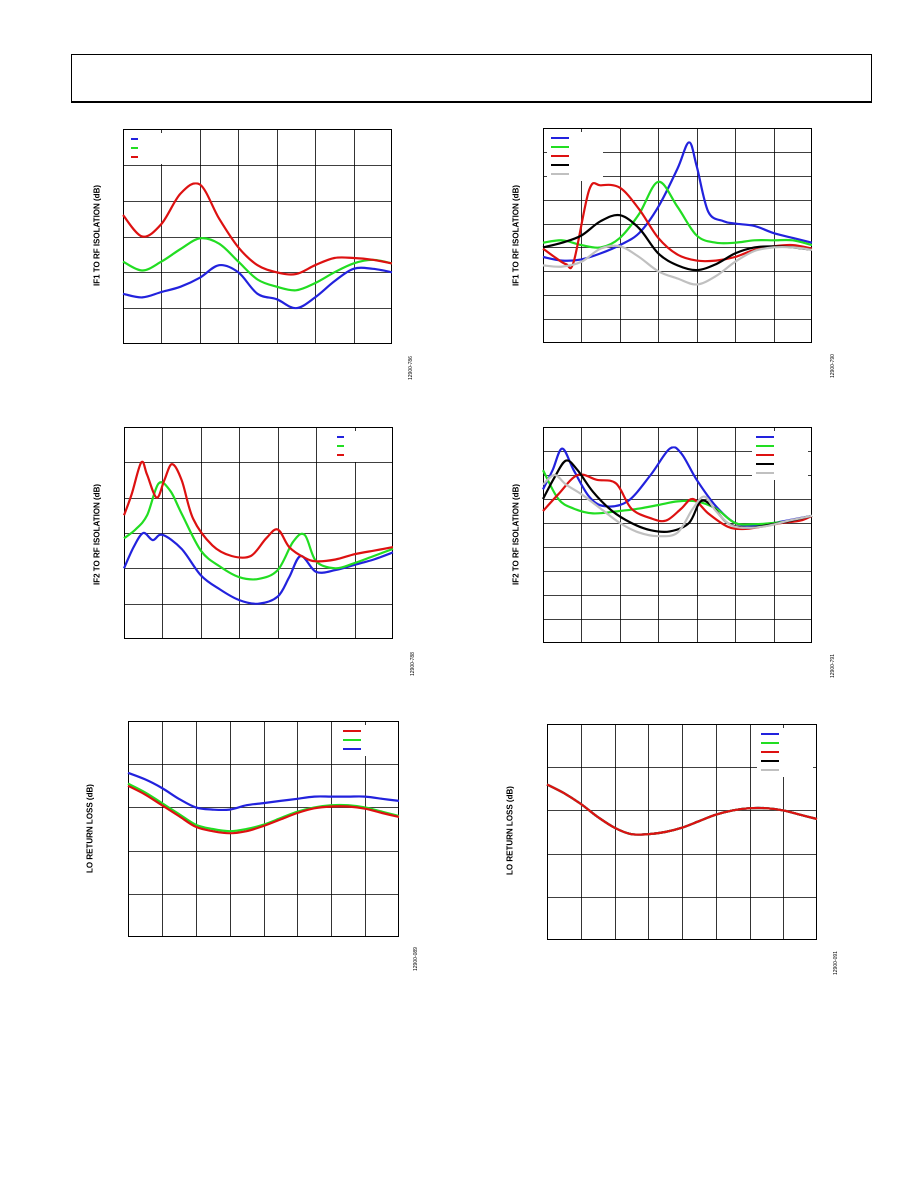  I want to click on figure-code: 12900-788, so click(413, 664).